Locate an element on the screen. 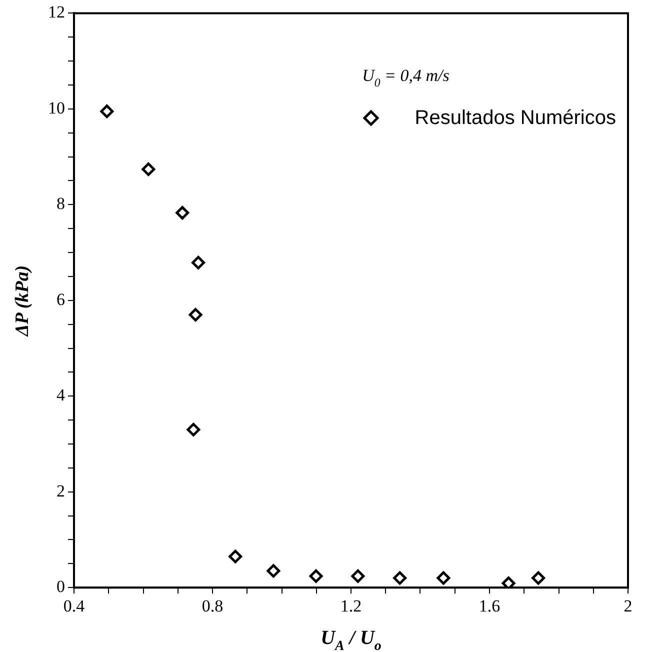 The width and height of the screenshot is (650, 652). y-axis-title: ΔP (kPa) is located at coordinates (22, 301).